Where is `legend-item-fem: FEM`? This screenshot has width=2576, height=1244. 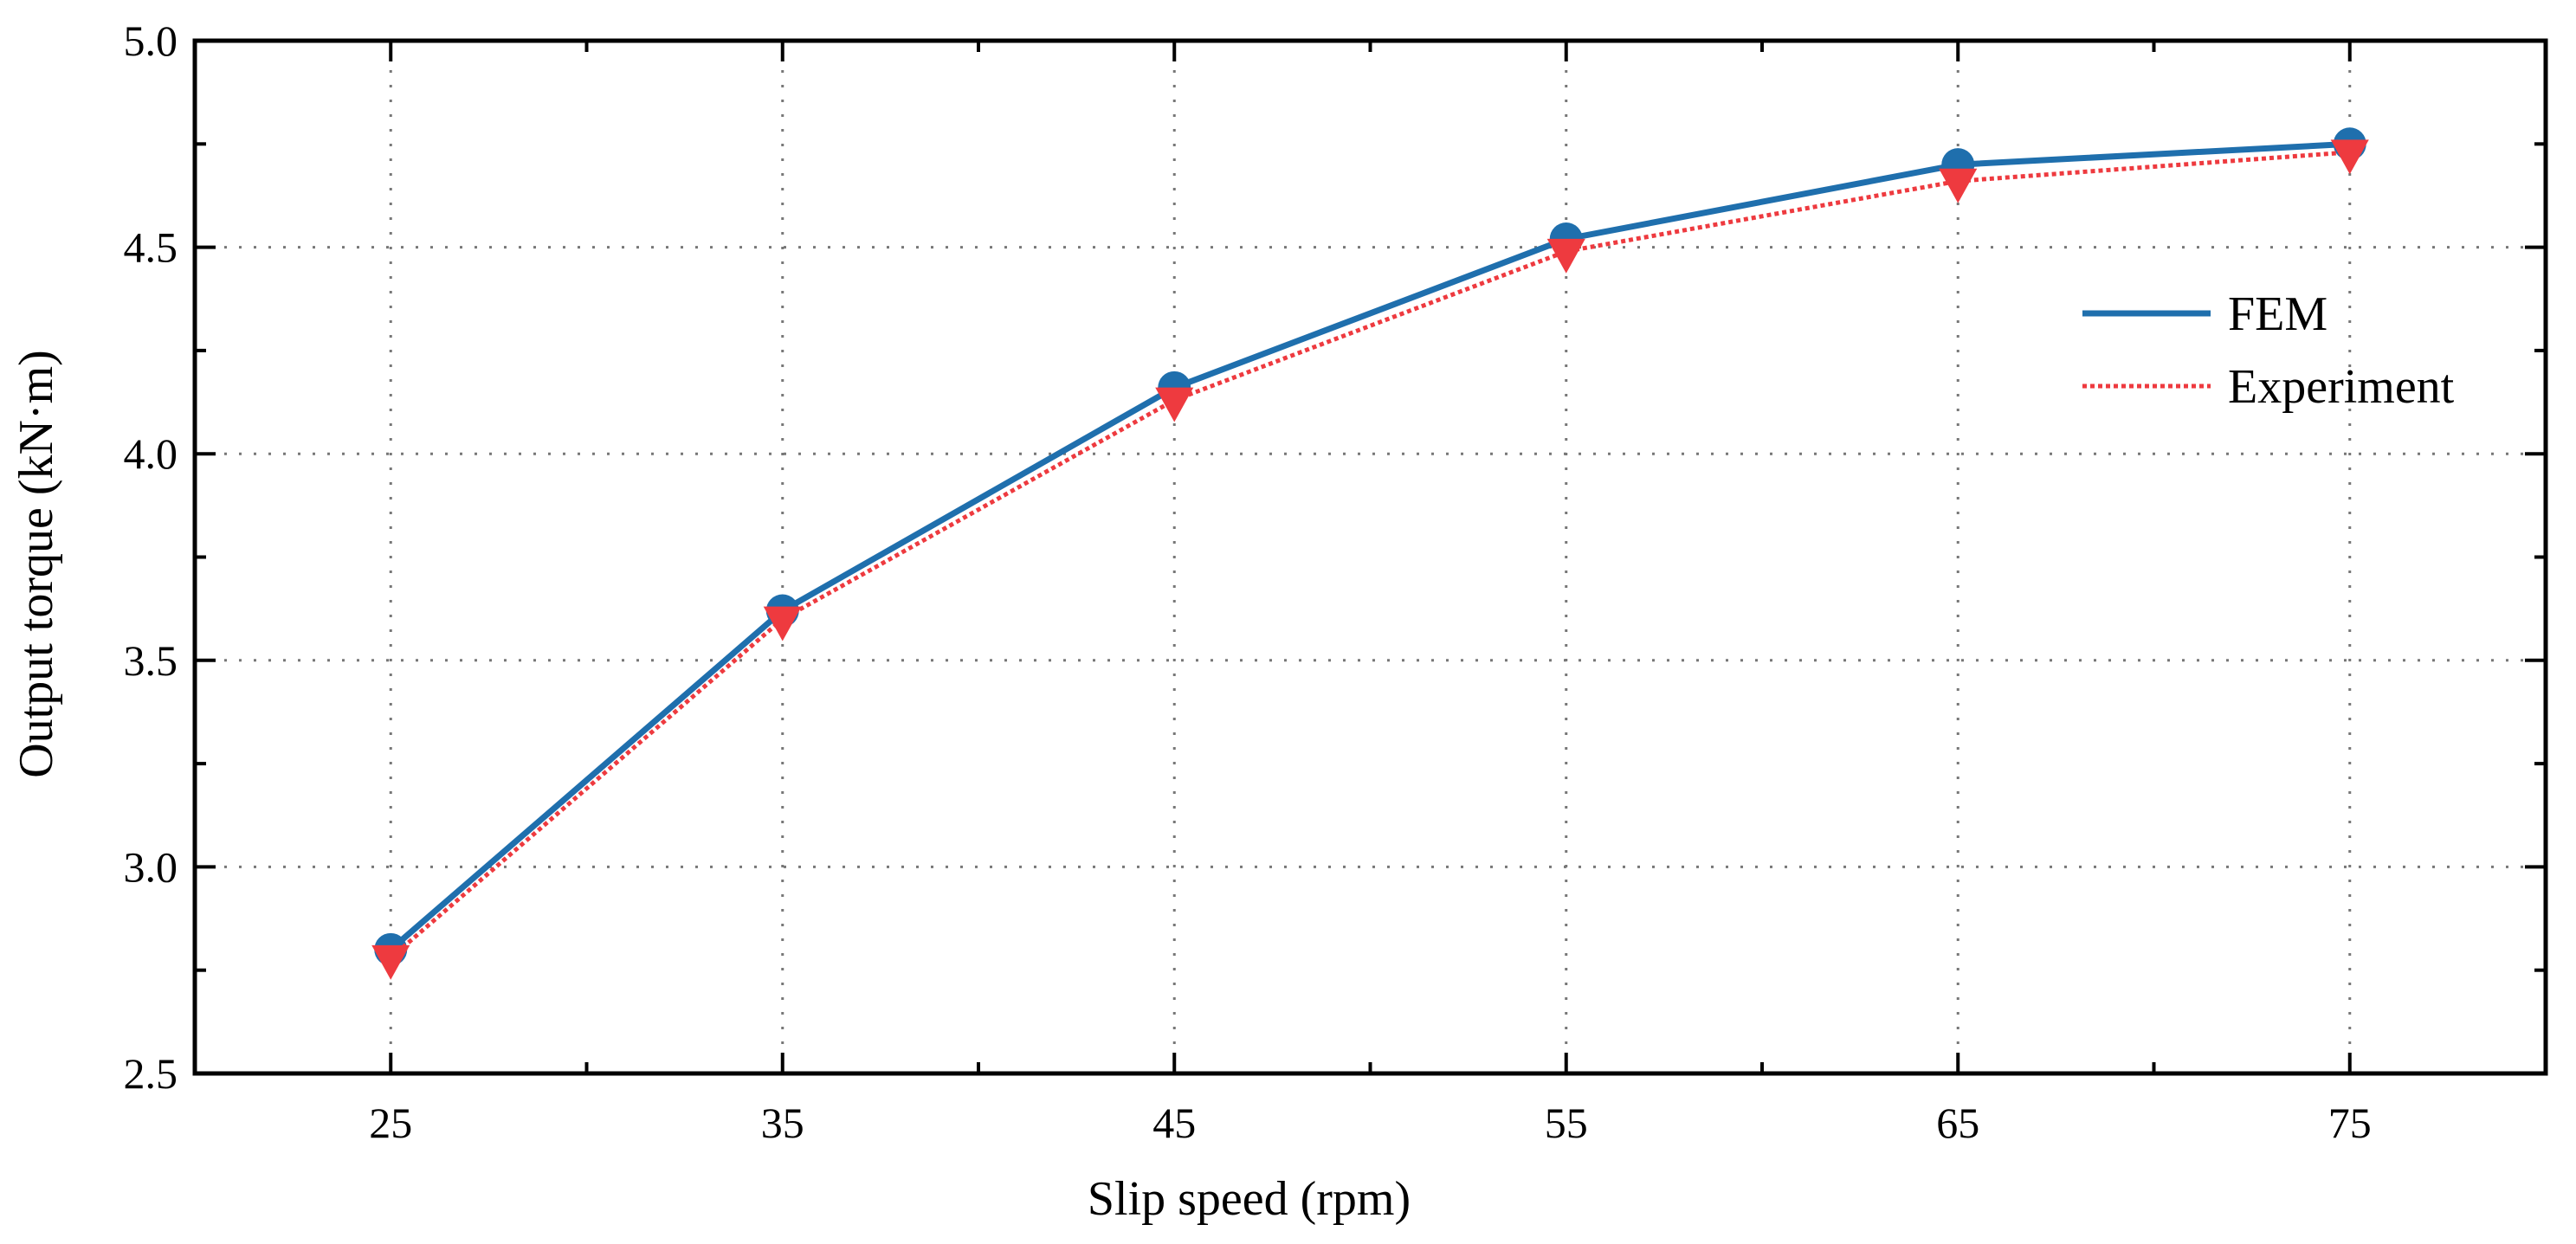
legend-item-fem: FEM is located at coordinates (2204, 314).